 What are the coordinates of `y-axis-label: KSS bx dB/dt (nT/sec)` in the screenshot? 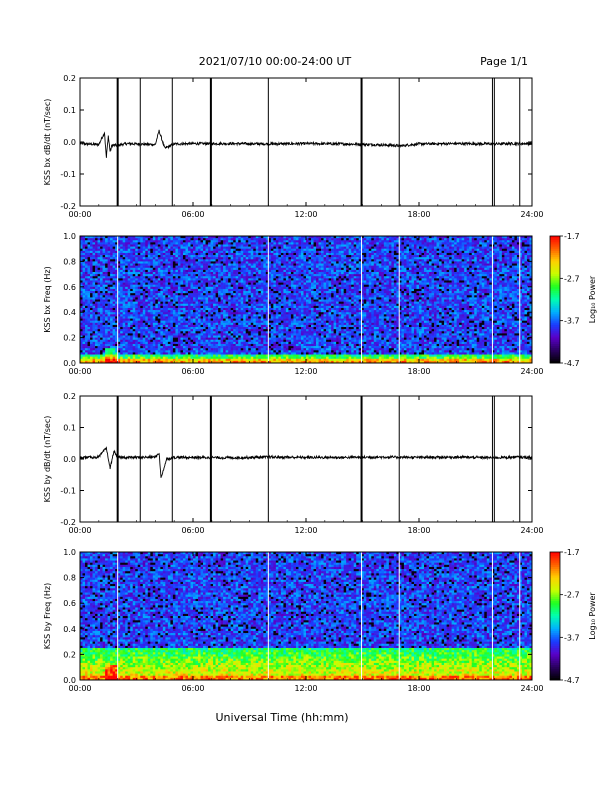 It's located at (47, 142).